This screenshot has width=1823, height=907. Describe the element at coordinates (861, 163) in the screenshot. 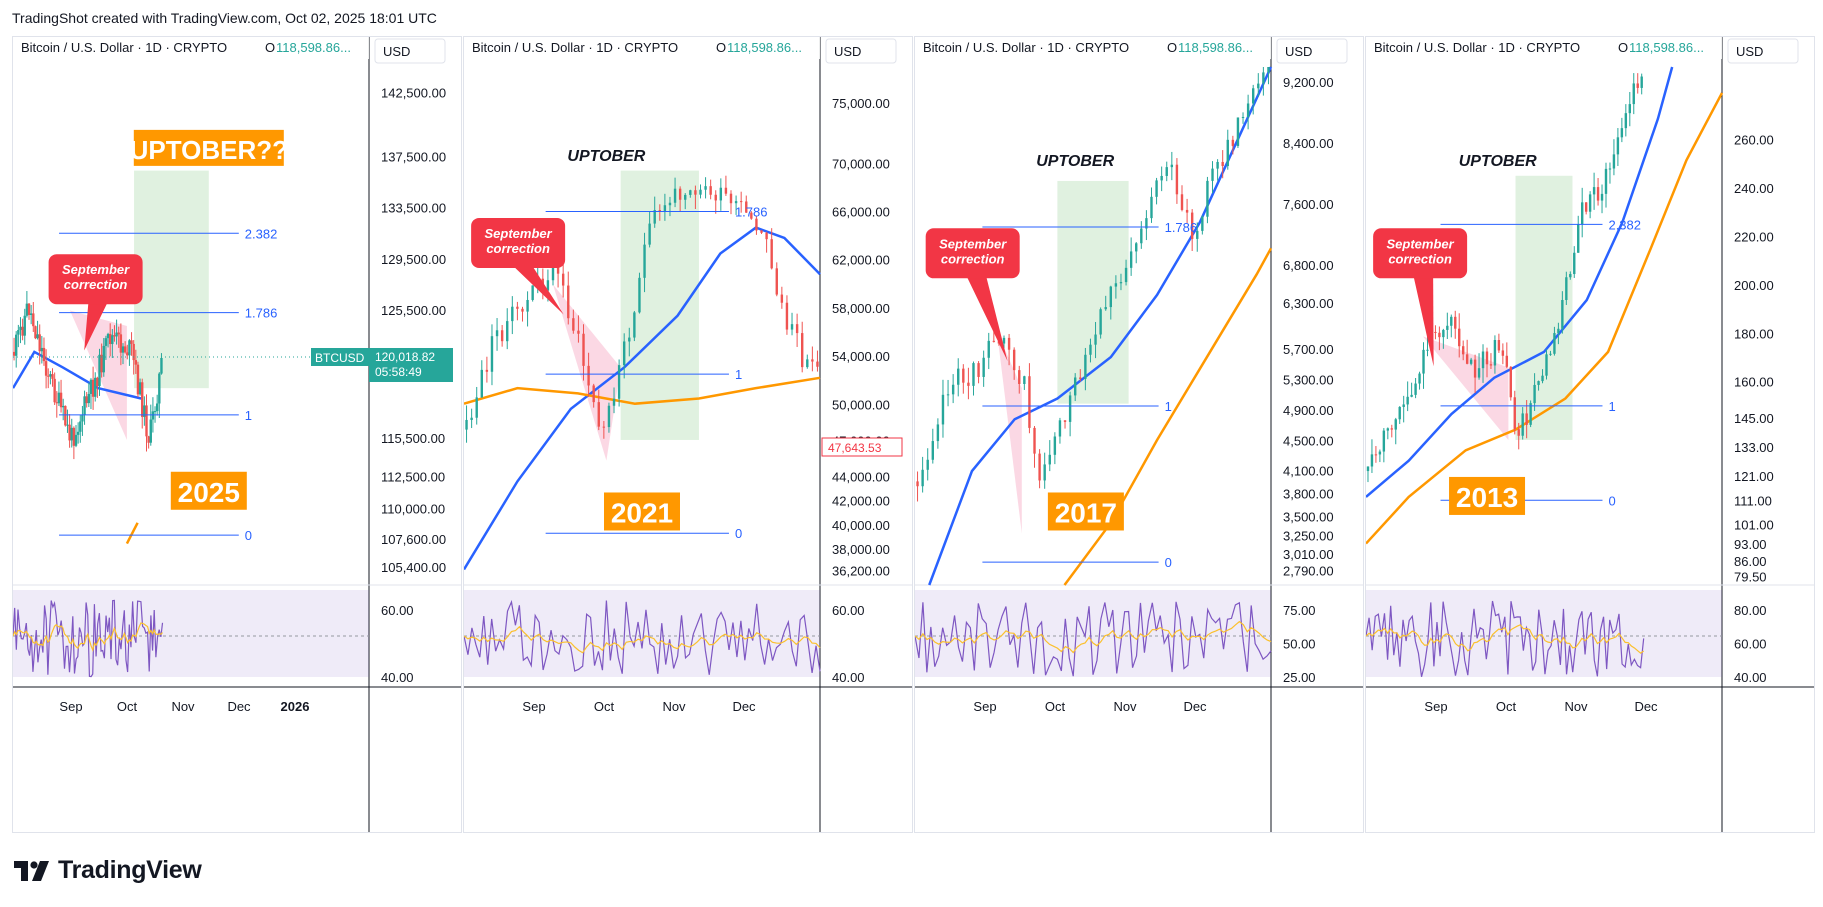

I see `price-tick-label: 70,000.00` at that location.